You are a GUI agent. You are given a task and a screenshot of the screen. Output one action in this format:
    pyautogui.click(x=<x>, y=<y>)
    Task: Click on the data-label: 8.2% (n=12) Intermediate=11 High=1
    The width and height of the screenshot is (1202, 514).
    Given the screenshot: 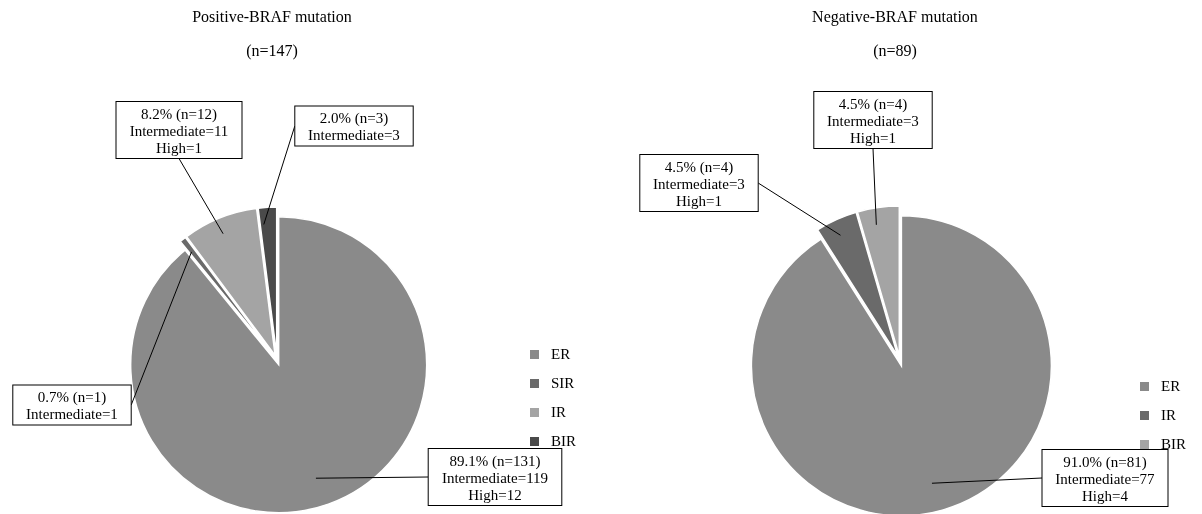 What is the action you would take?
    pyautogui.click(x=179, y=130)
    